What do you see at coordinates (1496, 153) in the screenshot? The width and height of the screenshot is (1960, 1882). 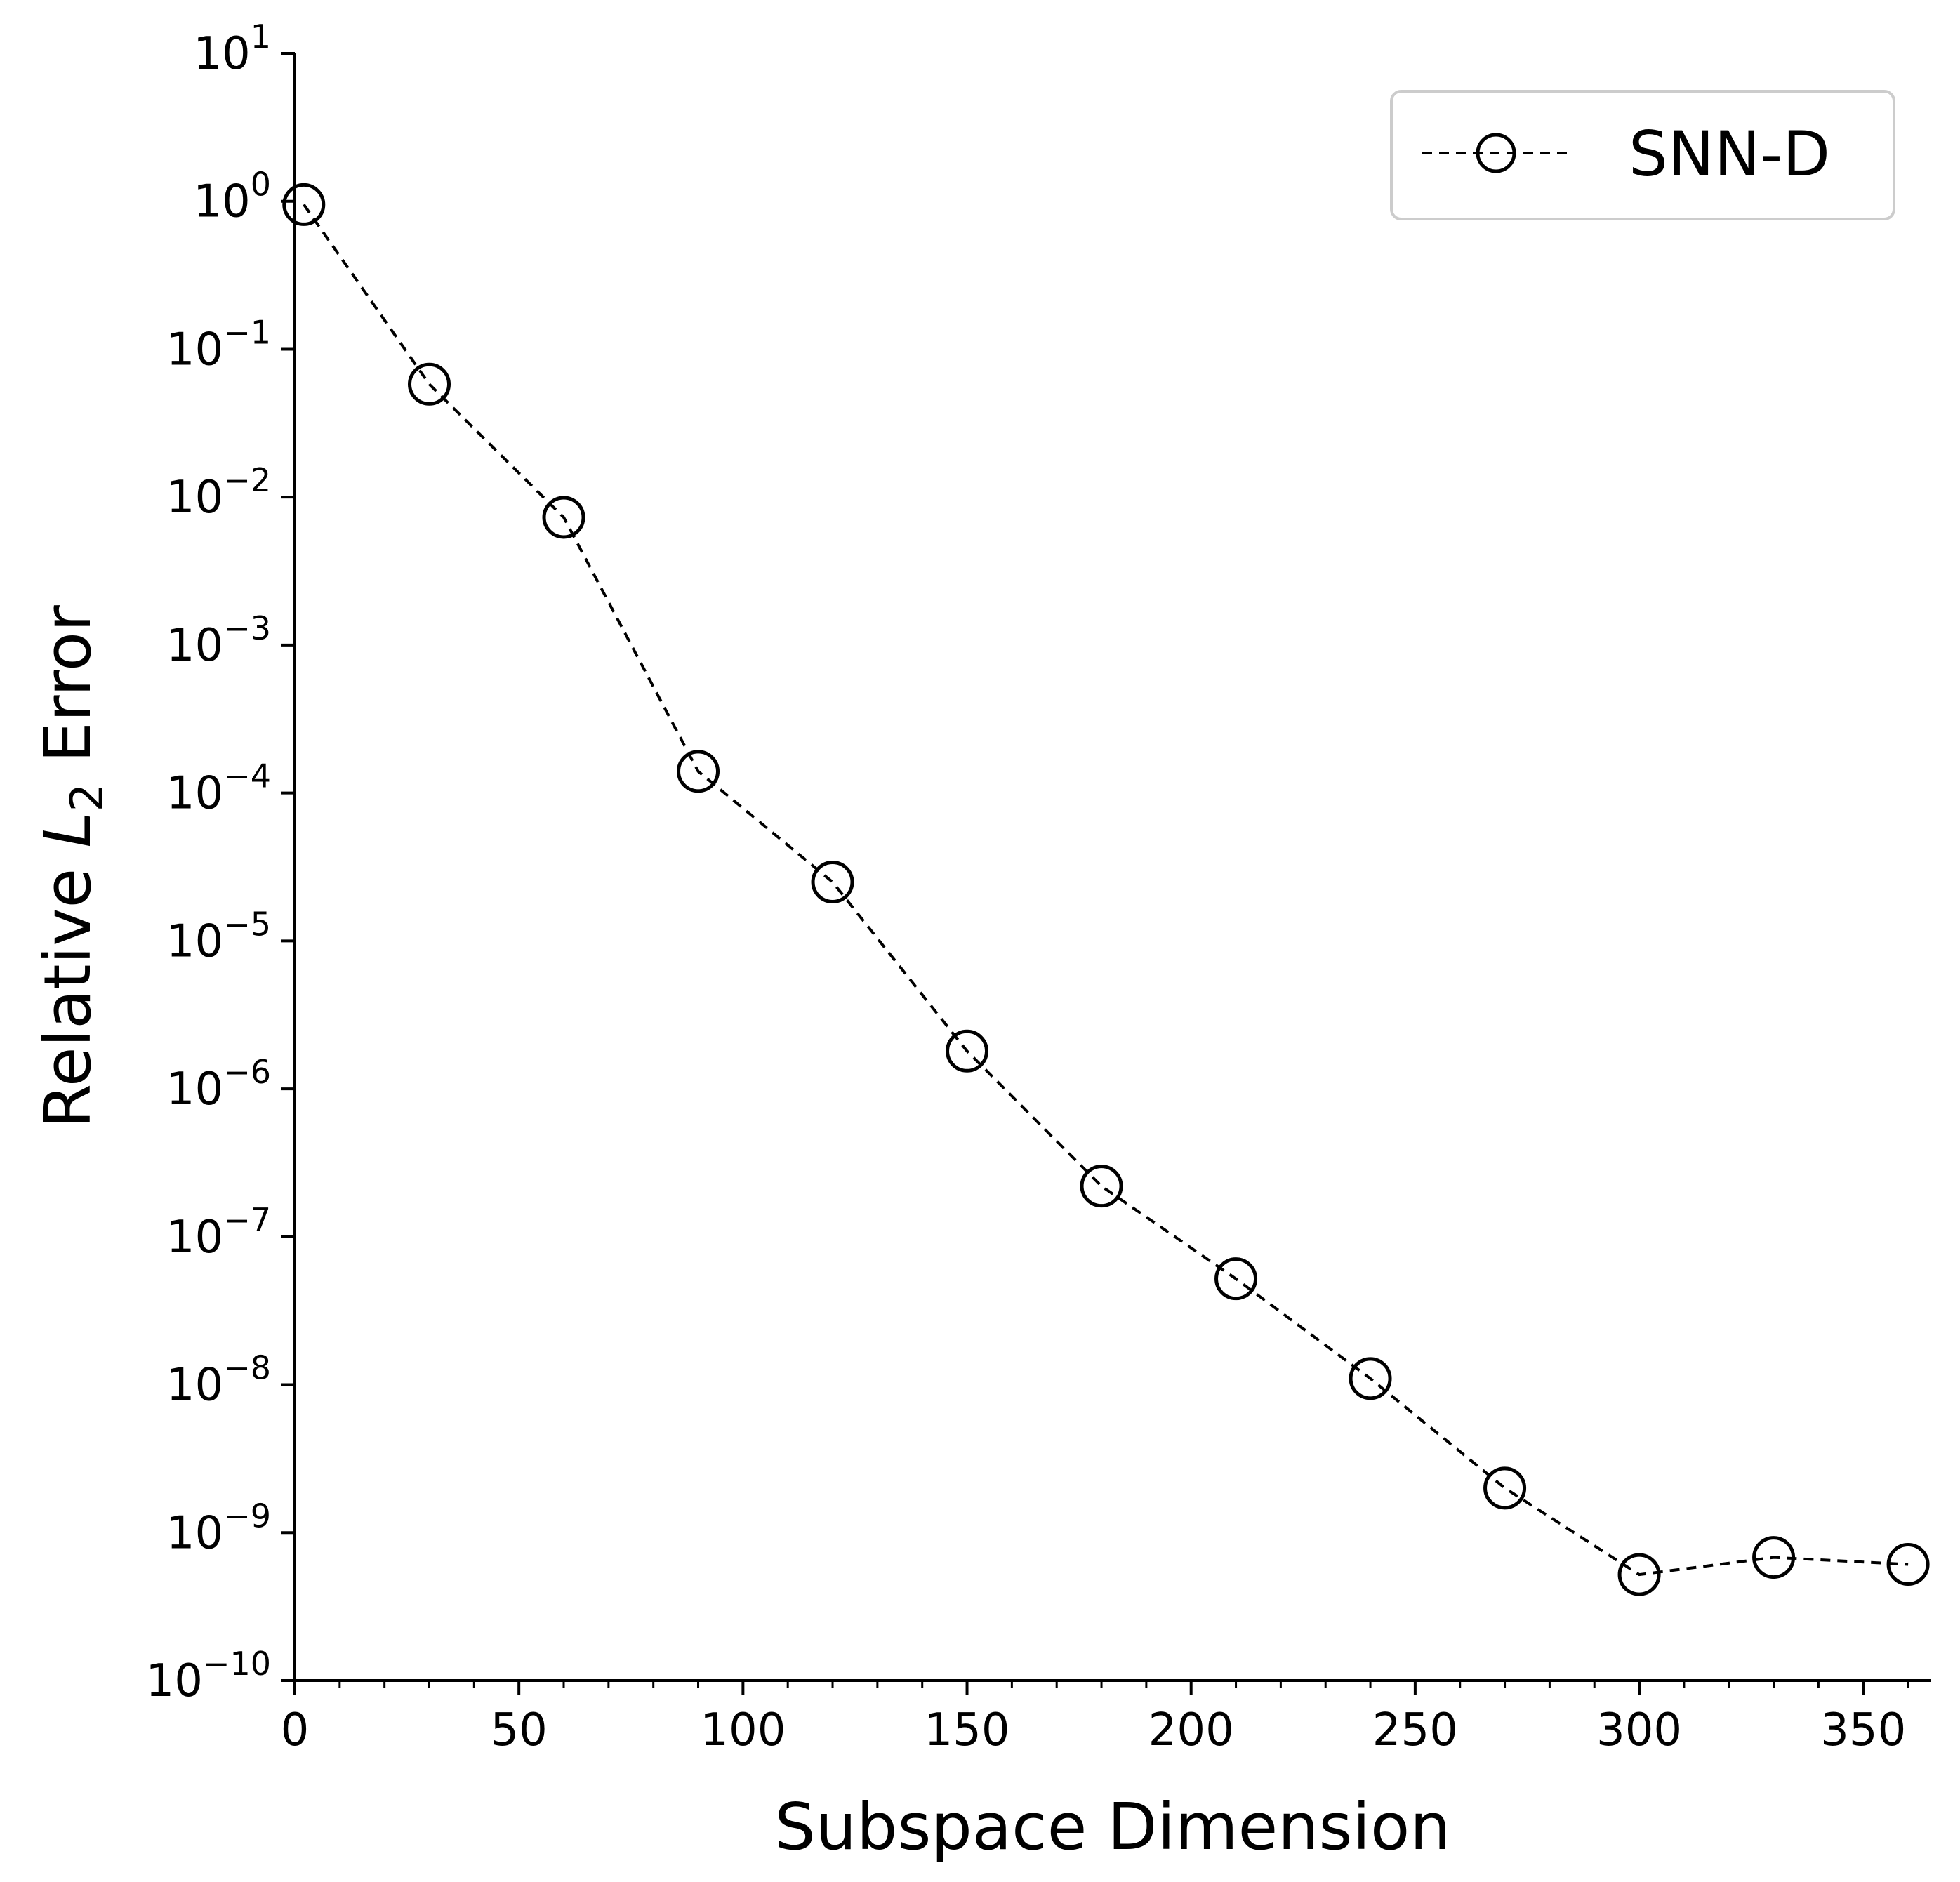 I see `legend-marker-sample` at bounding box center [1496, 153].